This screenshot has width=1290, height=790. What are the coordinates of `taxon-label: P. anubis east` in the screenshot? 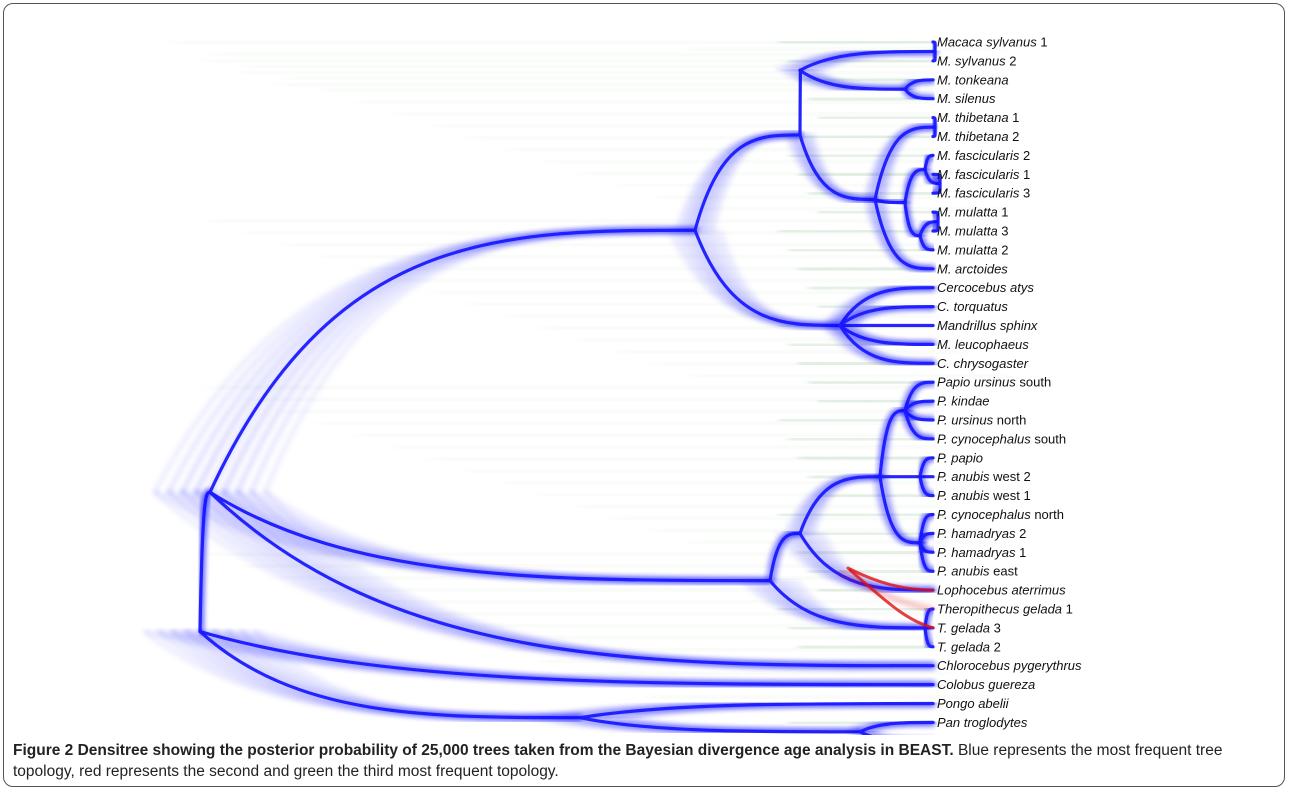 It's located at (977, 571).